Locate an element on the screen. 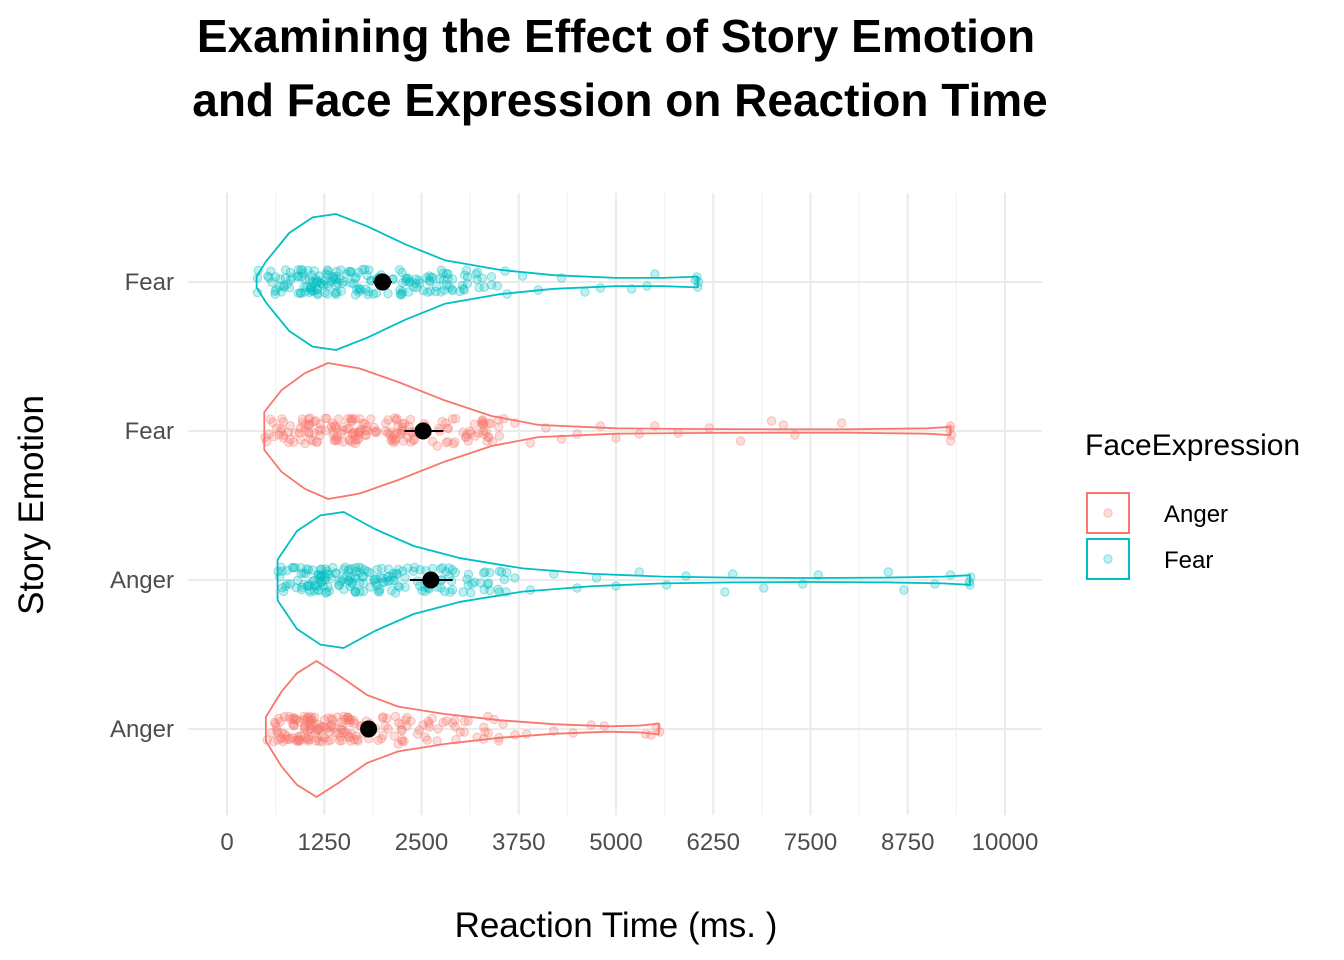 The height and width of the screenshot is (960, 1344). x-axis-title: Reaction Time (ms. ) is located at coordinates (616, 925).